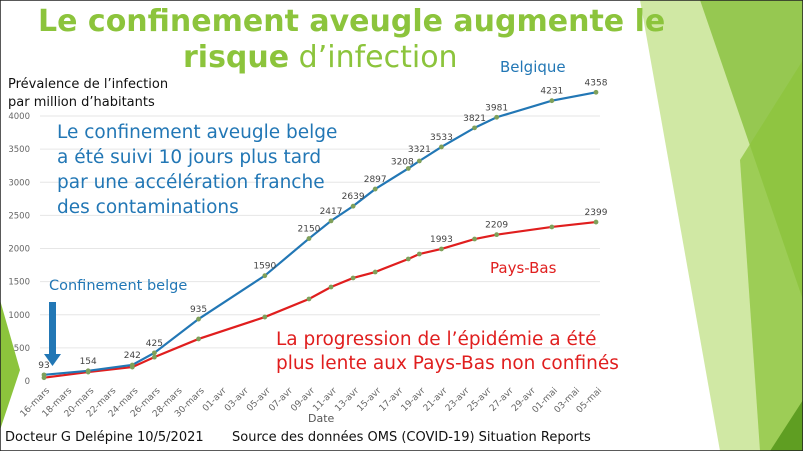 This screenshot has height=451, width=803. What do you see at coordinates (19, 250) in the screenshot?
I see `y-tick-label: 2000` at bounding box center [19, 250].